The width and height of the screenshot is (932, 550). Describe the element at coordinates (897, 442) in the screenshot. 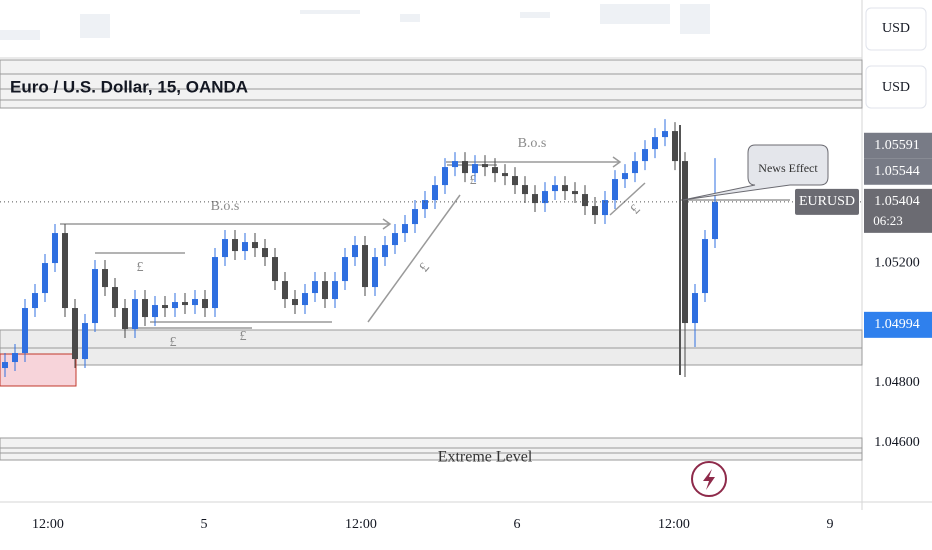

I see `y-tick-label: 1.04600` at that location.